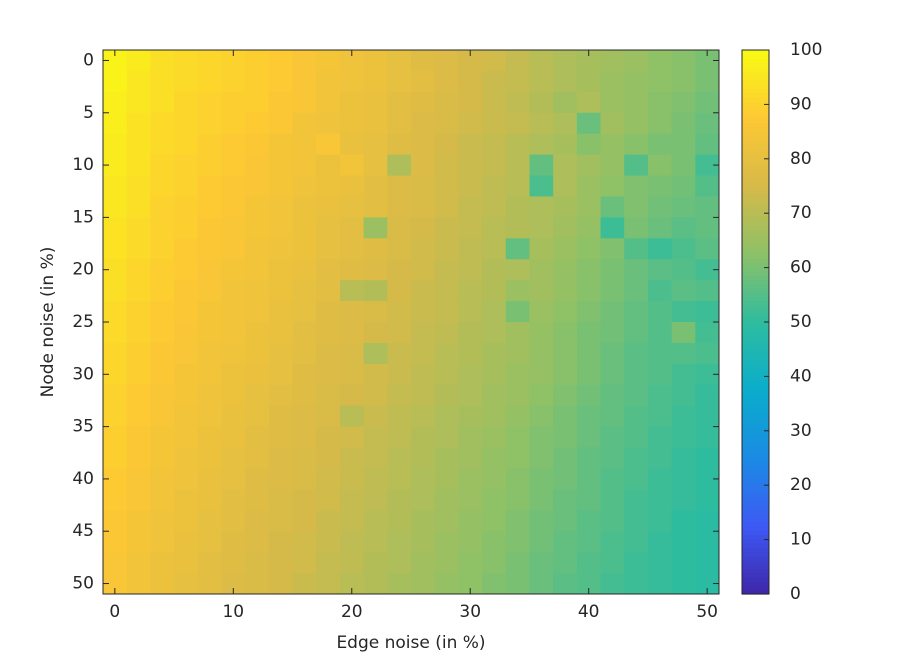  I want to click on y-axis-label: Node noise (in %), so click(48, 322).